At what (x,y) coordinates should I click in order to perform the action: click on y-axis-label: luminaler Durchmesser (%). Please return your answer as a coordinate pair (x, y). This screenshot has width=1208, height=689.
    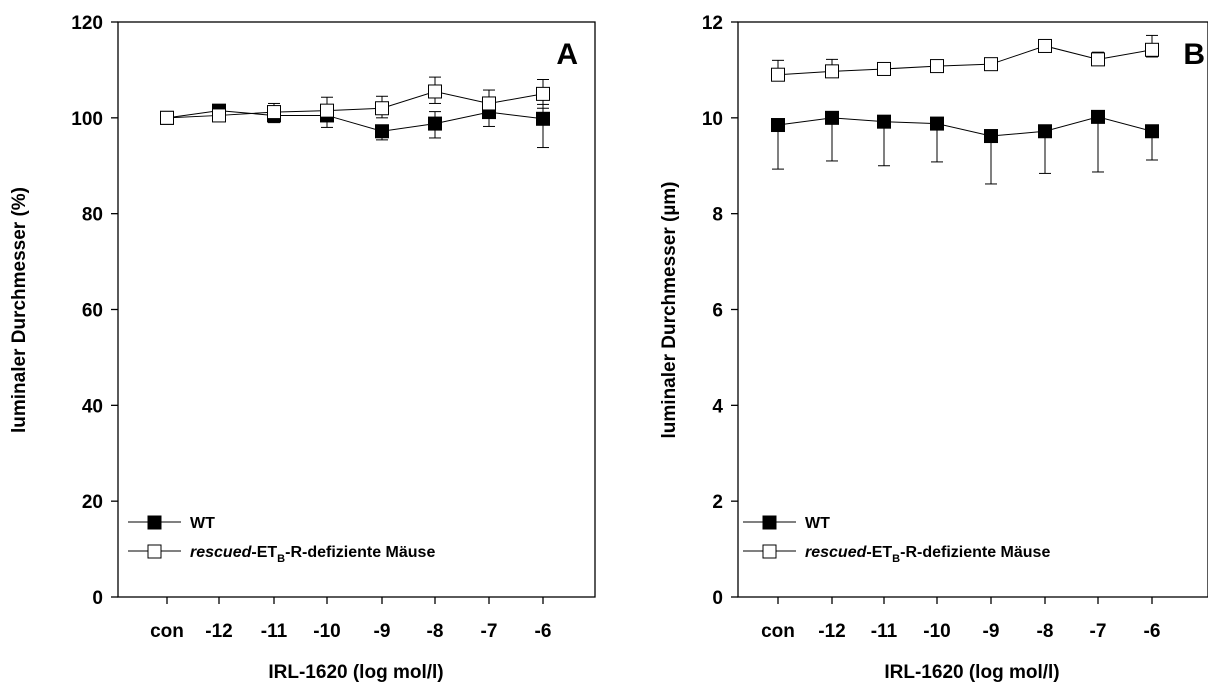
    Looking at the image, I should click on (19, 310).